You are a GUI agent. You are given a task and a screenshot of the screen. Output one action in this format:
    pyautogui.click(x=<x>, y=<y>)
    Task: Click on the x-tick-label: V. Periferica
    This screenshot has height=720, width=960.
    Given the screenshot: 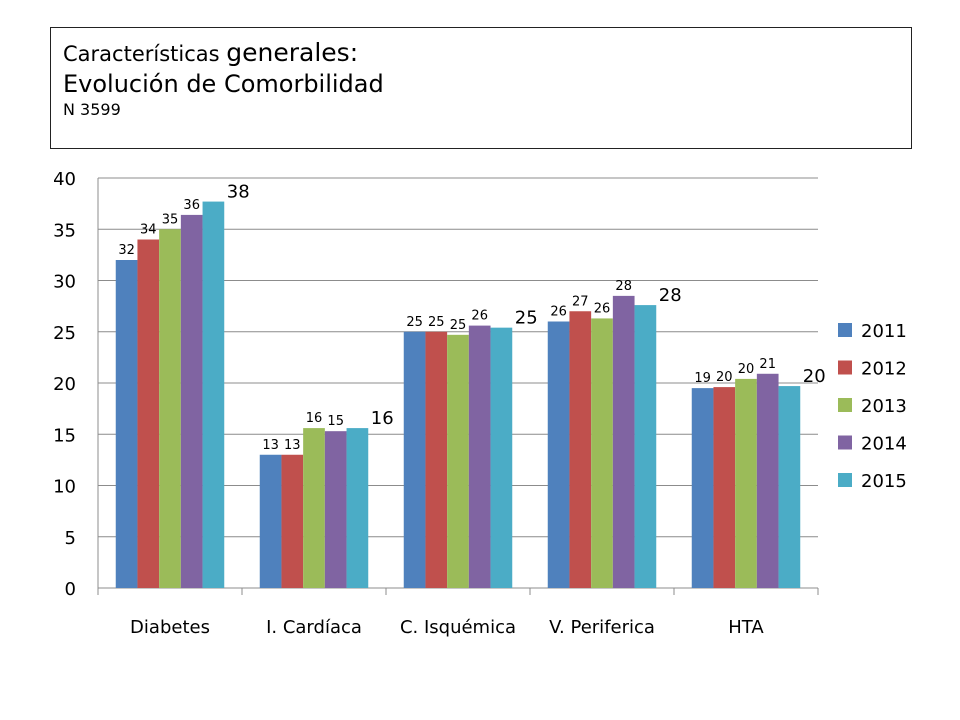 What is the action you would take?
    pyautogui.click(x=602, y=627)
    